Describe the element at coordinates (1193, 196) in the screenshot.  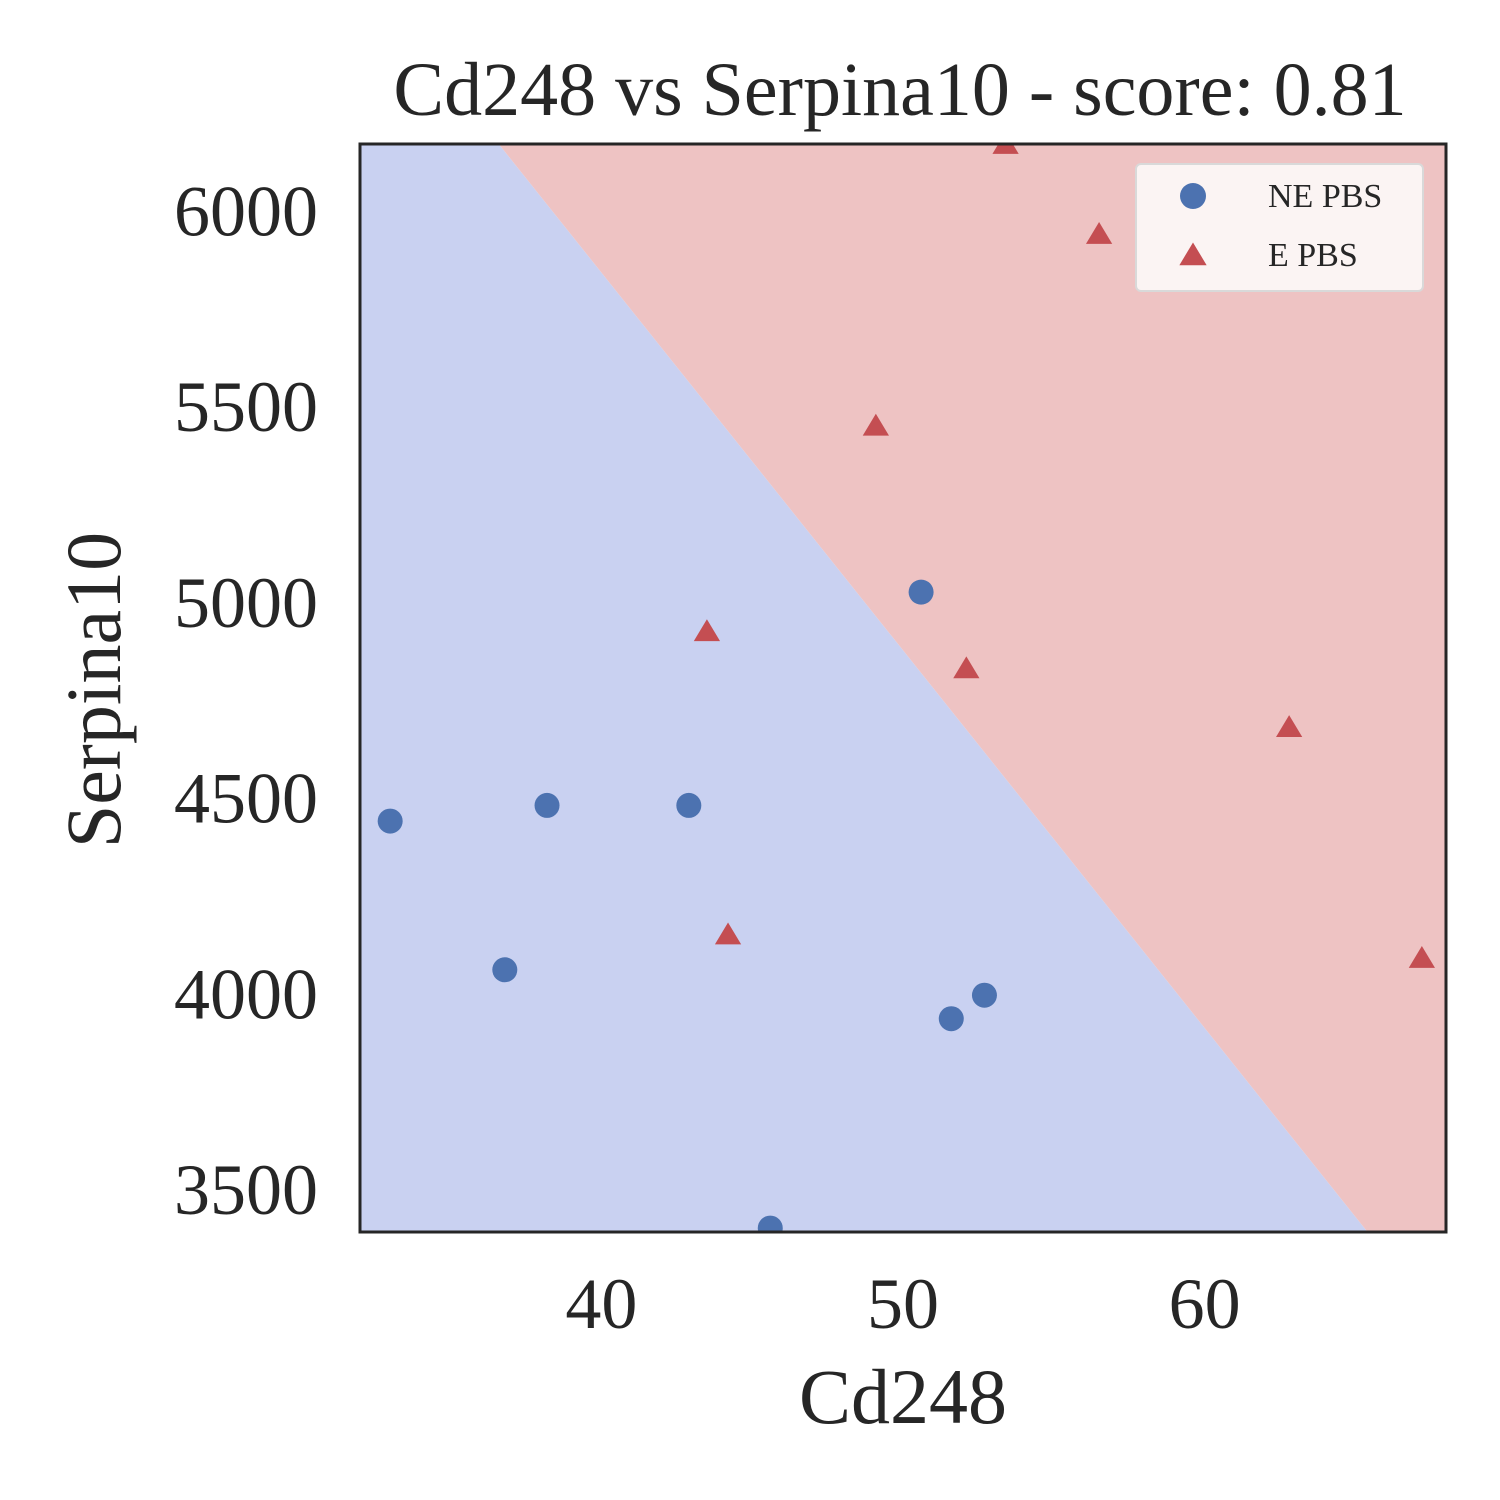
I see `legend-marker-ne-pbs` at that location.